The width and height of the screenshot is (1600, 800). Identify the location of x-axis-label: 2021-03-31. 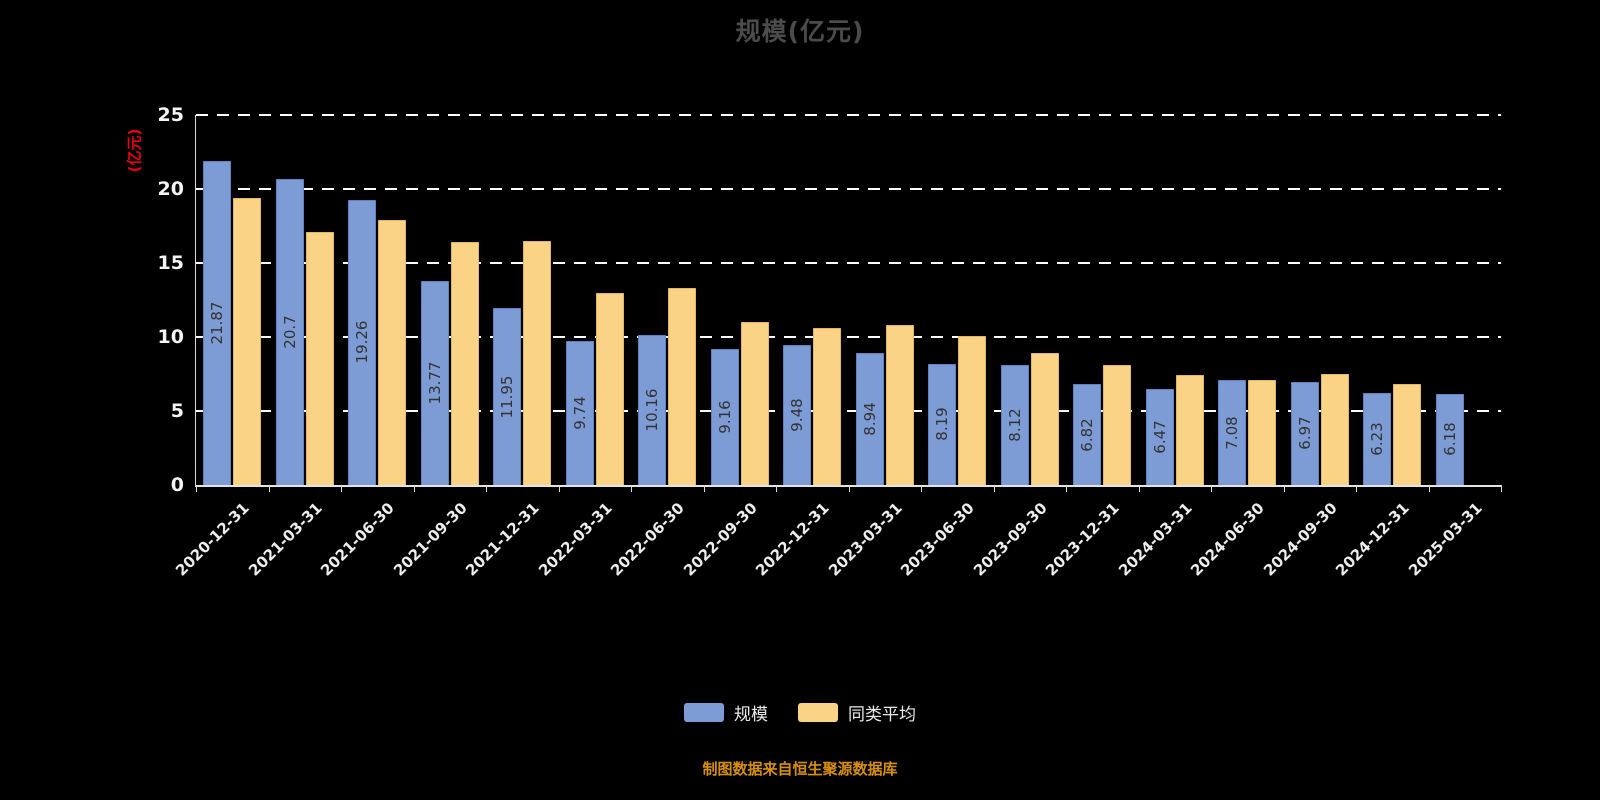
(285, 539).